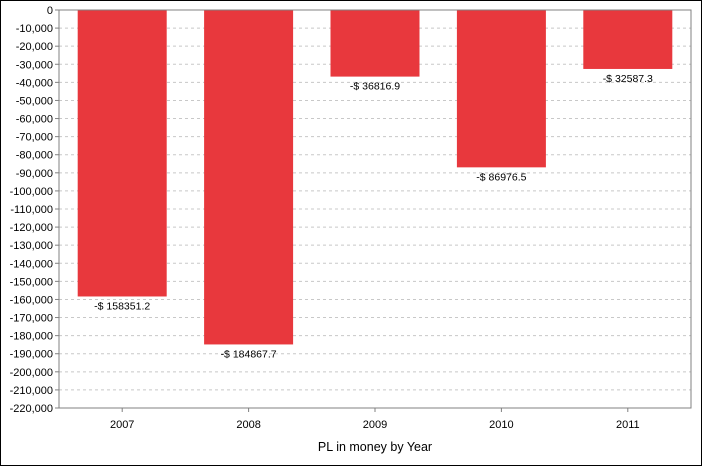  What do you see at coordinates (501, 177) in the screenshot?
I see `data-label-2010: -$ 86976.5` at bounding box center [501, 177].